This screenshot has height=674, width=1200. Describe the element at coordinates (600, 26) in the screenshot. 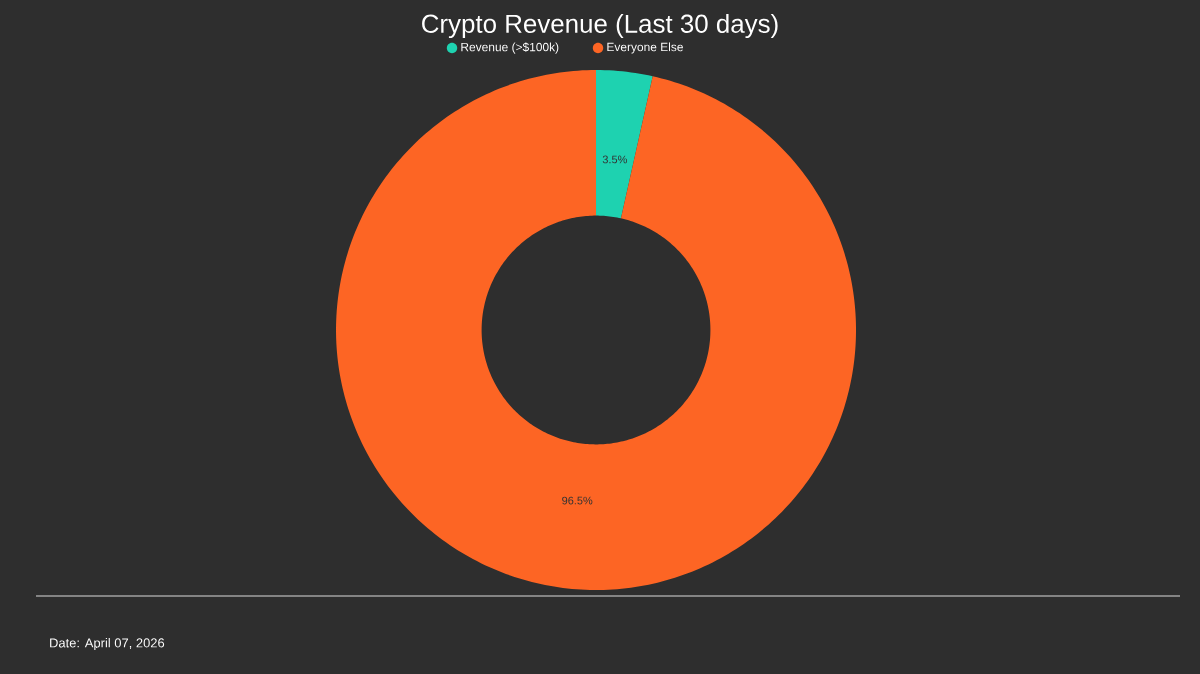

I see `chart-title: Crypto Revenue (Last 30 days)` at that location.